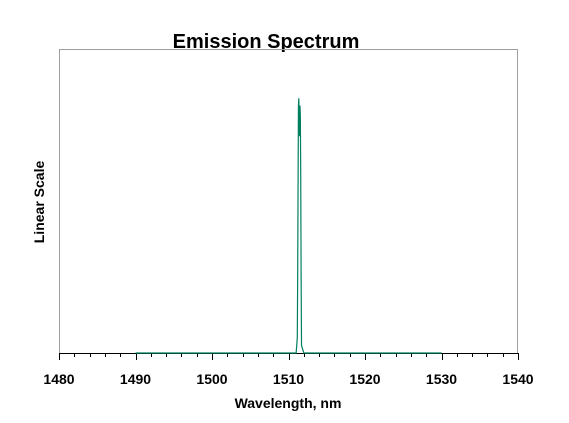 The width and height of the screenshot is (569, 423). What do you see at coordinates (266, 42) in the screenshot?
I see `chart-title: Emission Spectrum` at bounding box center [266, 42].